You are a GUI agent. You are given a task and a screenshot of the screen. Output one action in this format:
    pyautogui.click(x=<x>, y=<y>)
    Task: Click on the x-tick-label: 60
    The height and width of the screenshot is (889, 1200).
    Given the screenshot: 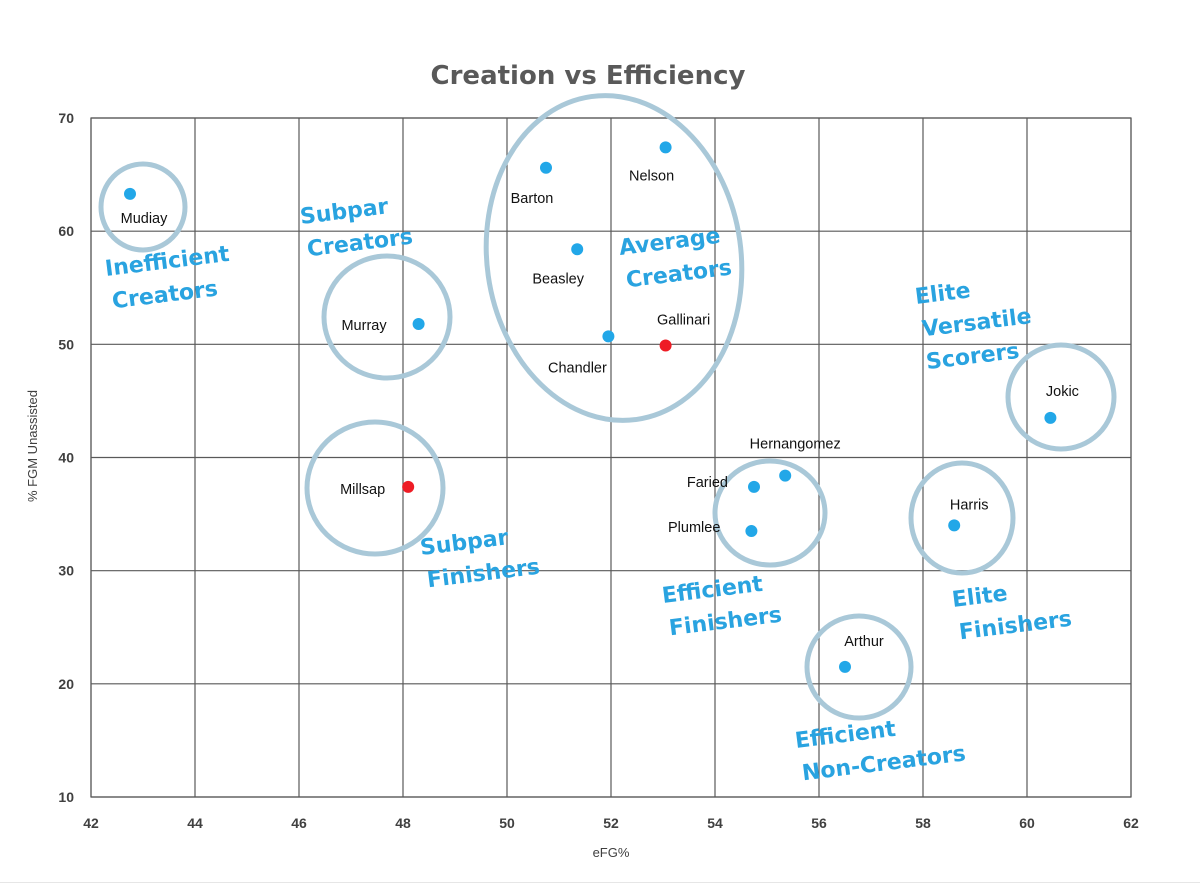 What is the action you would take?
    pyautogui.click(x=1027, y=823)
    